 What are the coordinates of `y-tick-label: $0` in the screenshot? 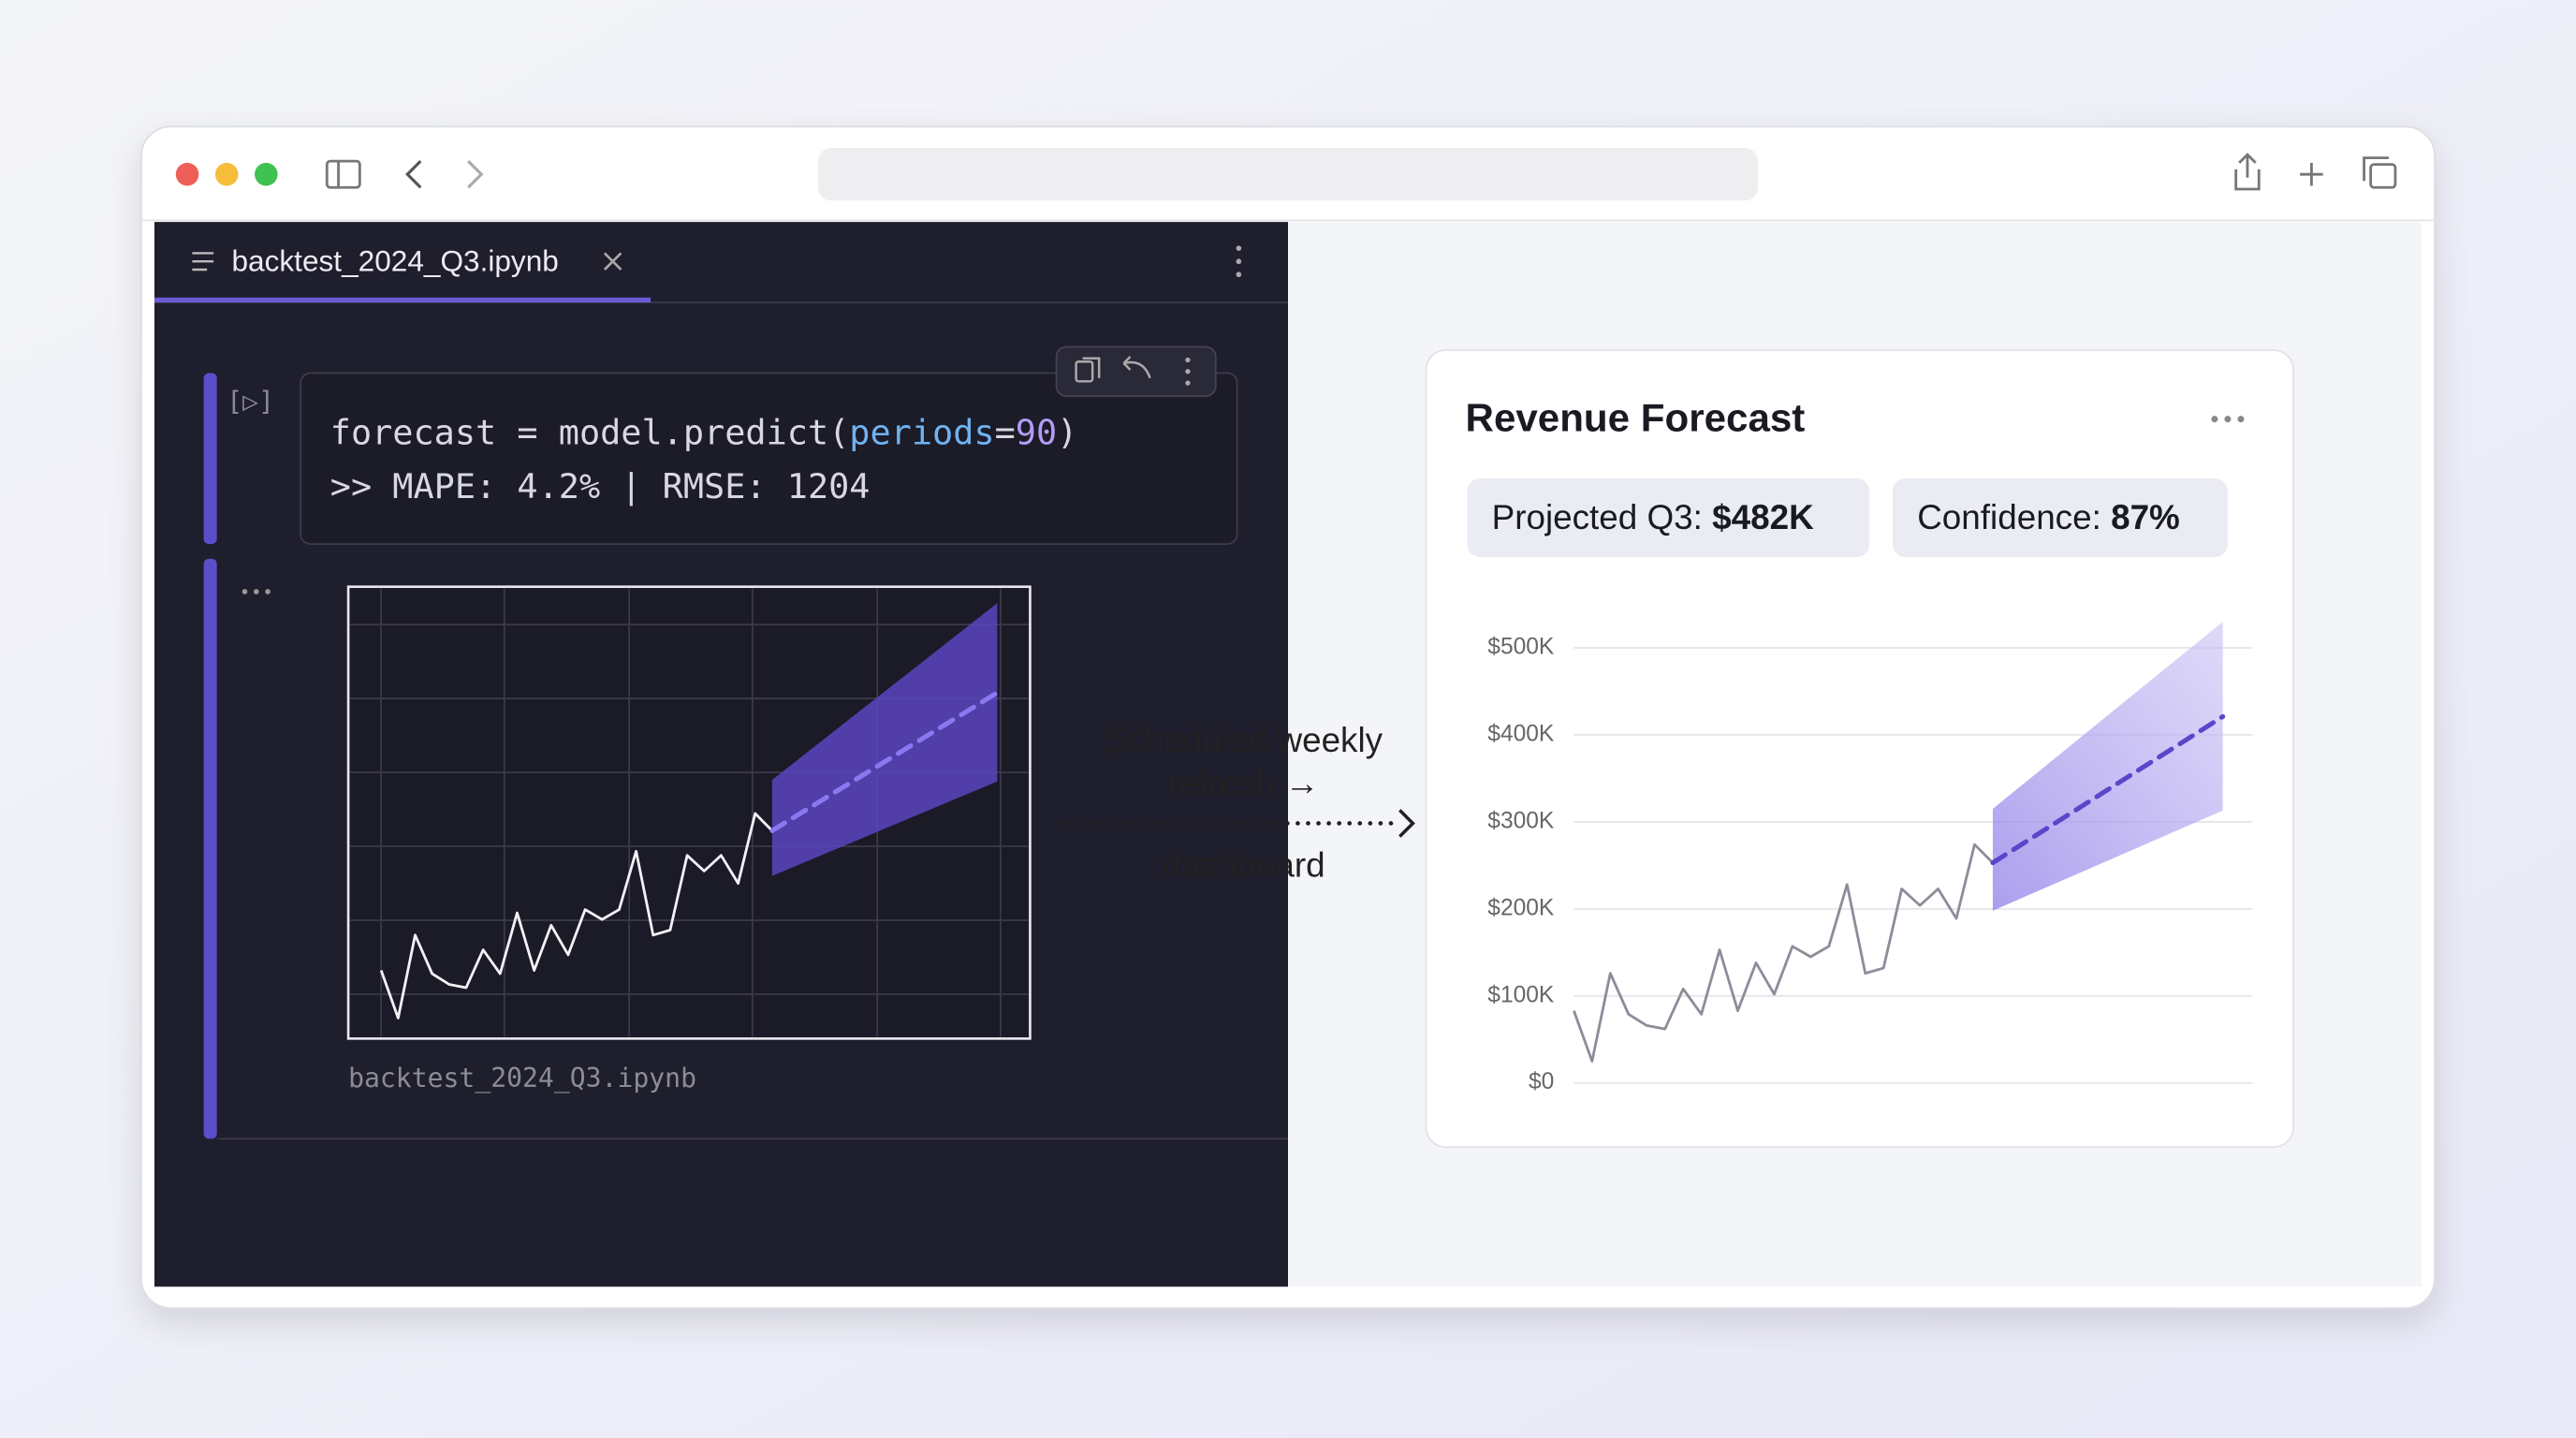 It's located at (1541, 1081).